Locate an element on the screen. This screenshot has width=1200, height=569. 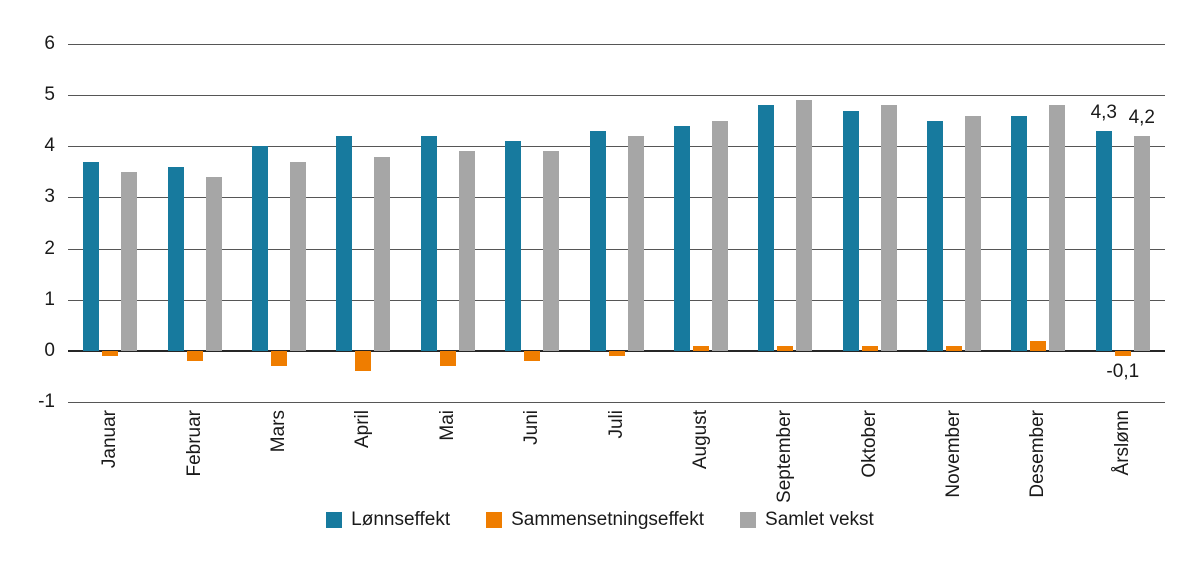
legend-item-l-nnseffekt: Lønnseffekt is located at coordinates (388, 520).